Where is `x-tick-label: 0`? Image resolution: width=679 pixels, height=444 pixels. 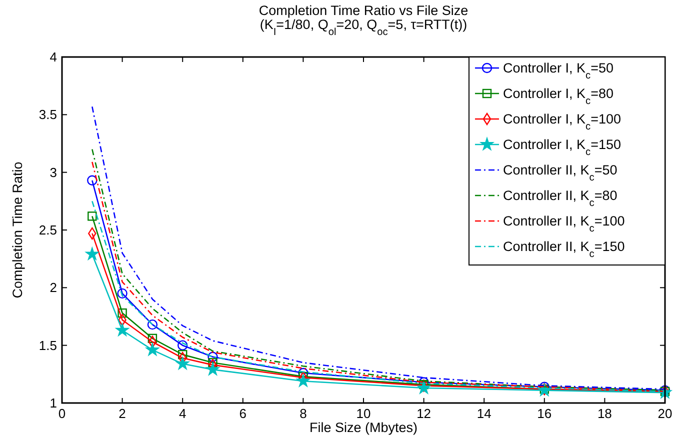 x-tick-label: 0 is located at coordinates (62, 413).